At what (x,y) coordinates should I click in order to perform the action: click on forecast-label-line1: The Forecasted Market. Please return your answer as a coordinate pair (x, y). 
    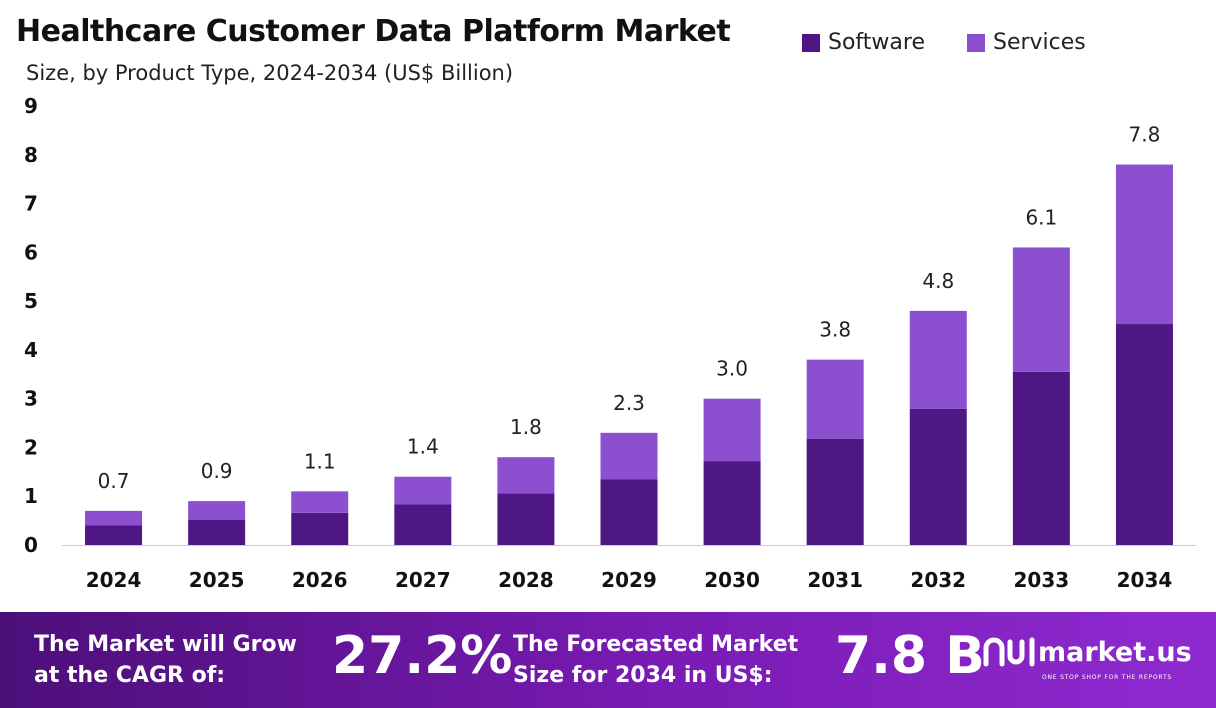
    Looking at the image, I should click on (656, 644).